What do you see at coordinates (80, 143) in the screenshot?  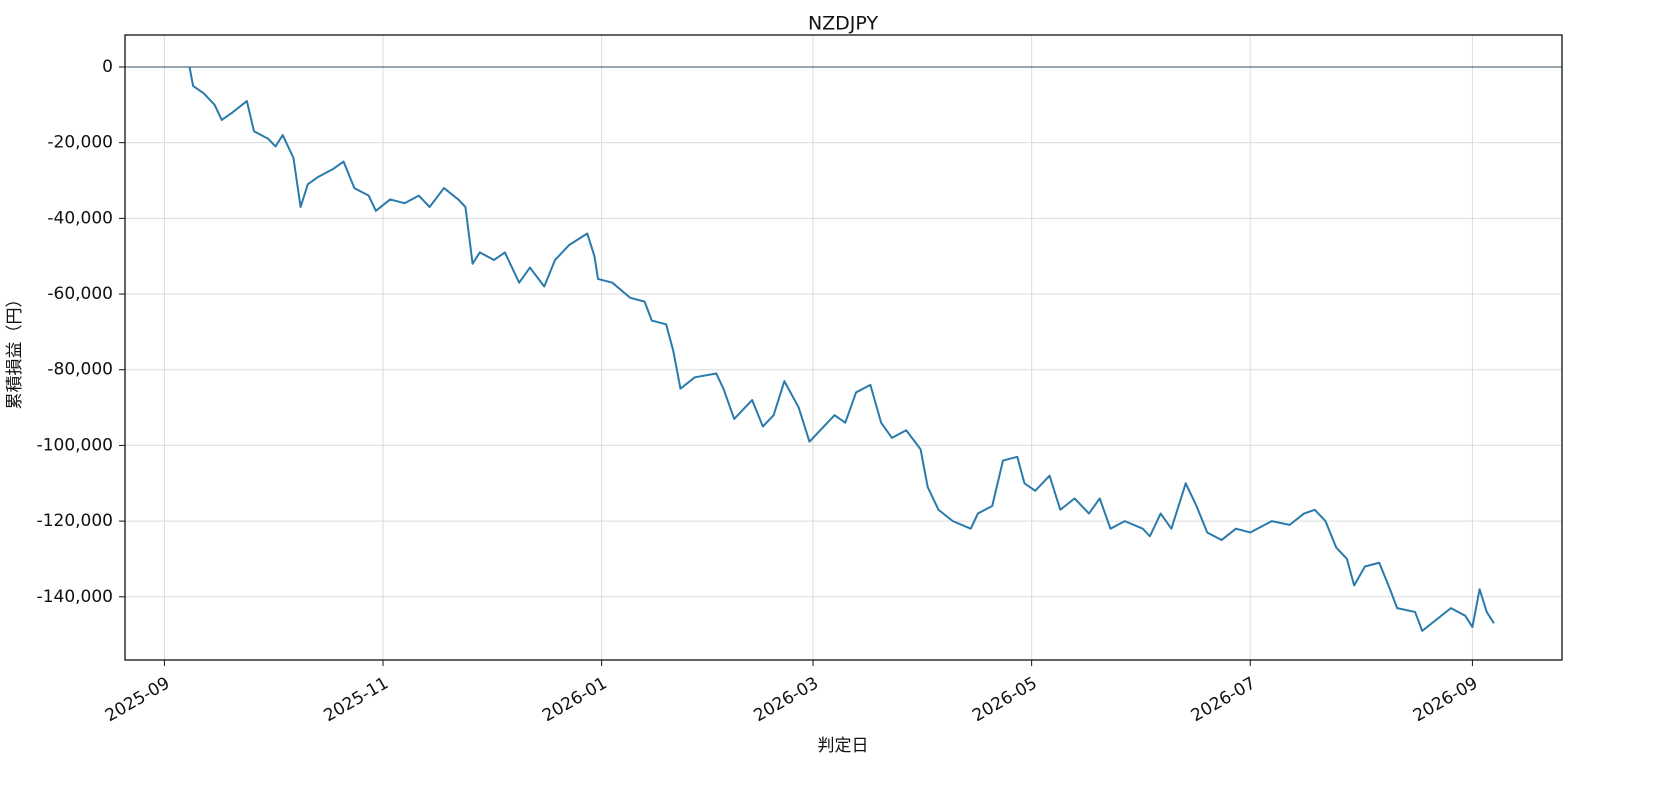 I see `y-tick-label: -20,000` at bounding box center [80, 143].